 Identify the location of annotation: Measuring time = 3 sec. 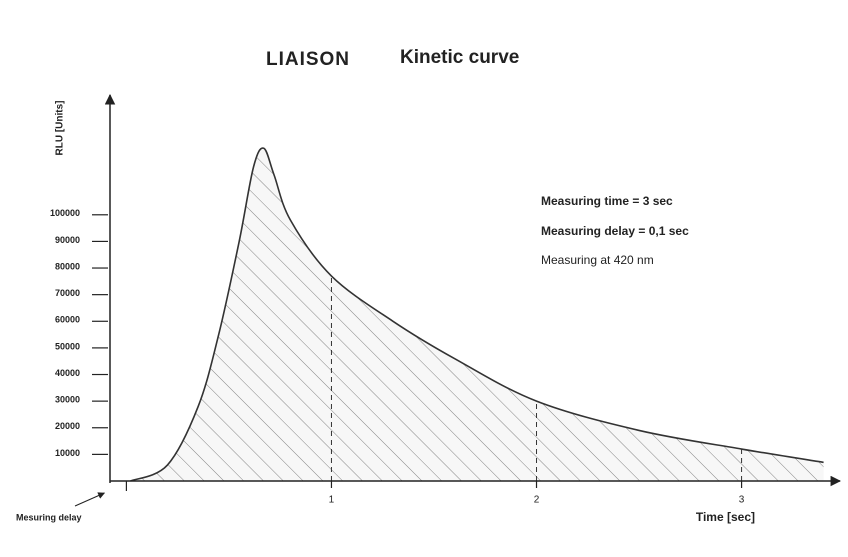
(607, 201).